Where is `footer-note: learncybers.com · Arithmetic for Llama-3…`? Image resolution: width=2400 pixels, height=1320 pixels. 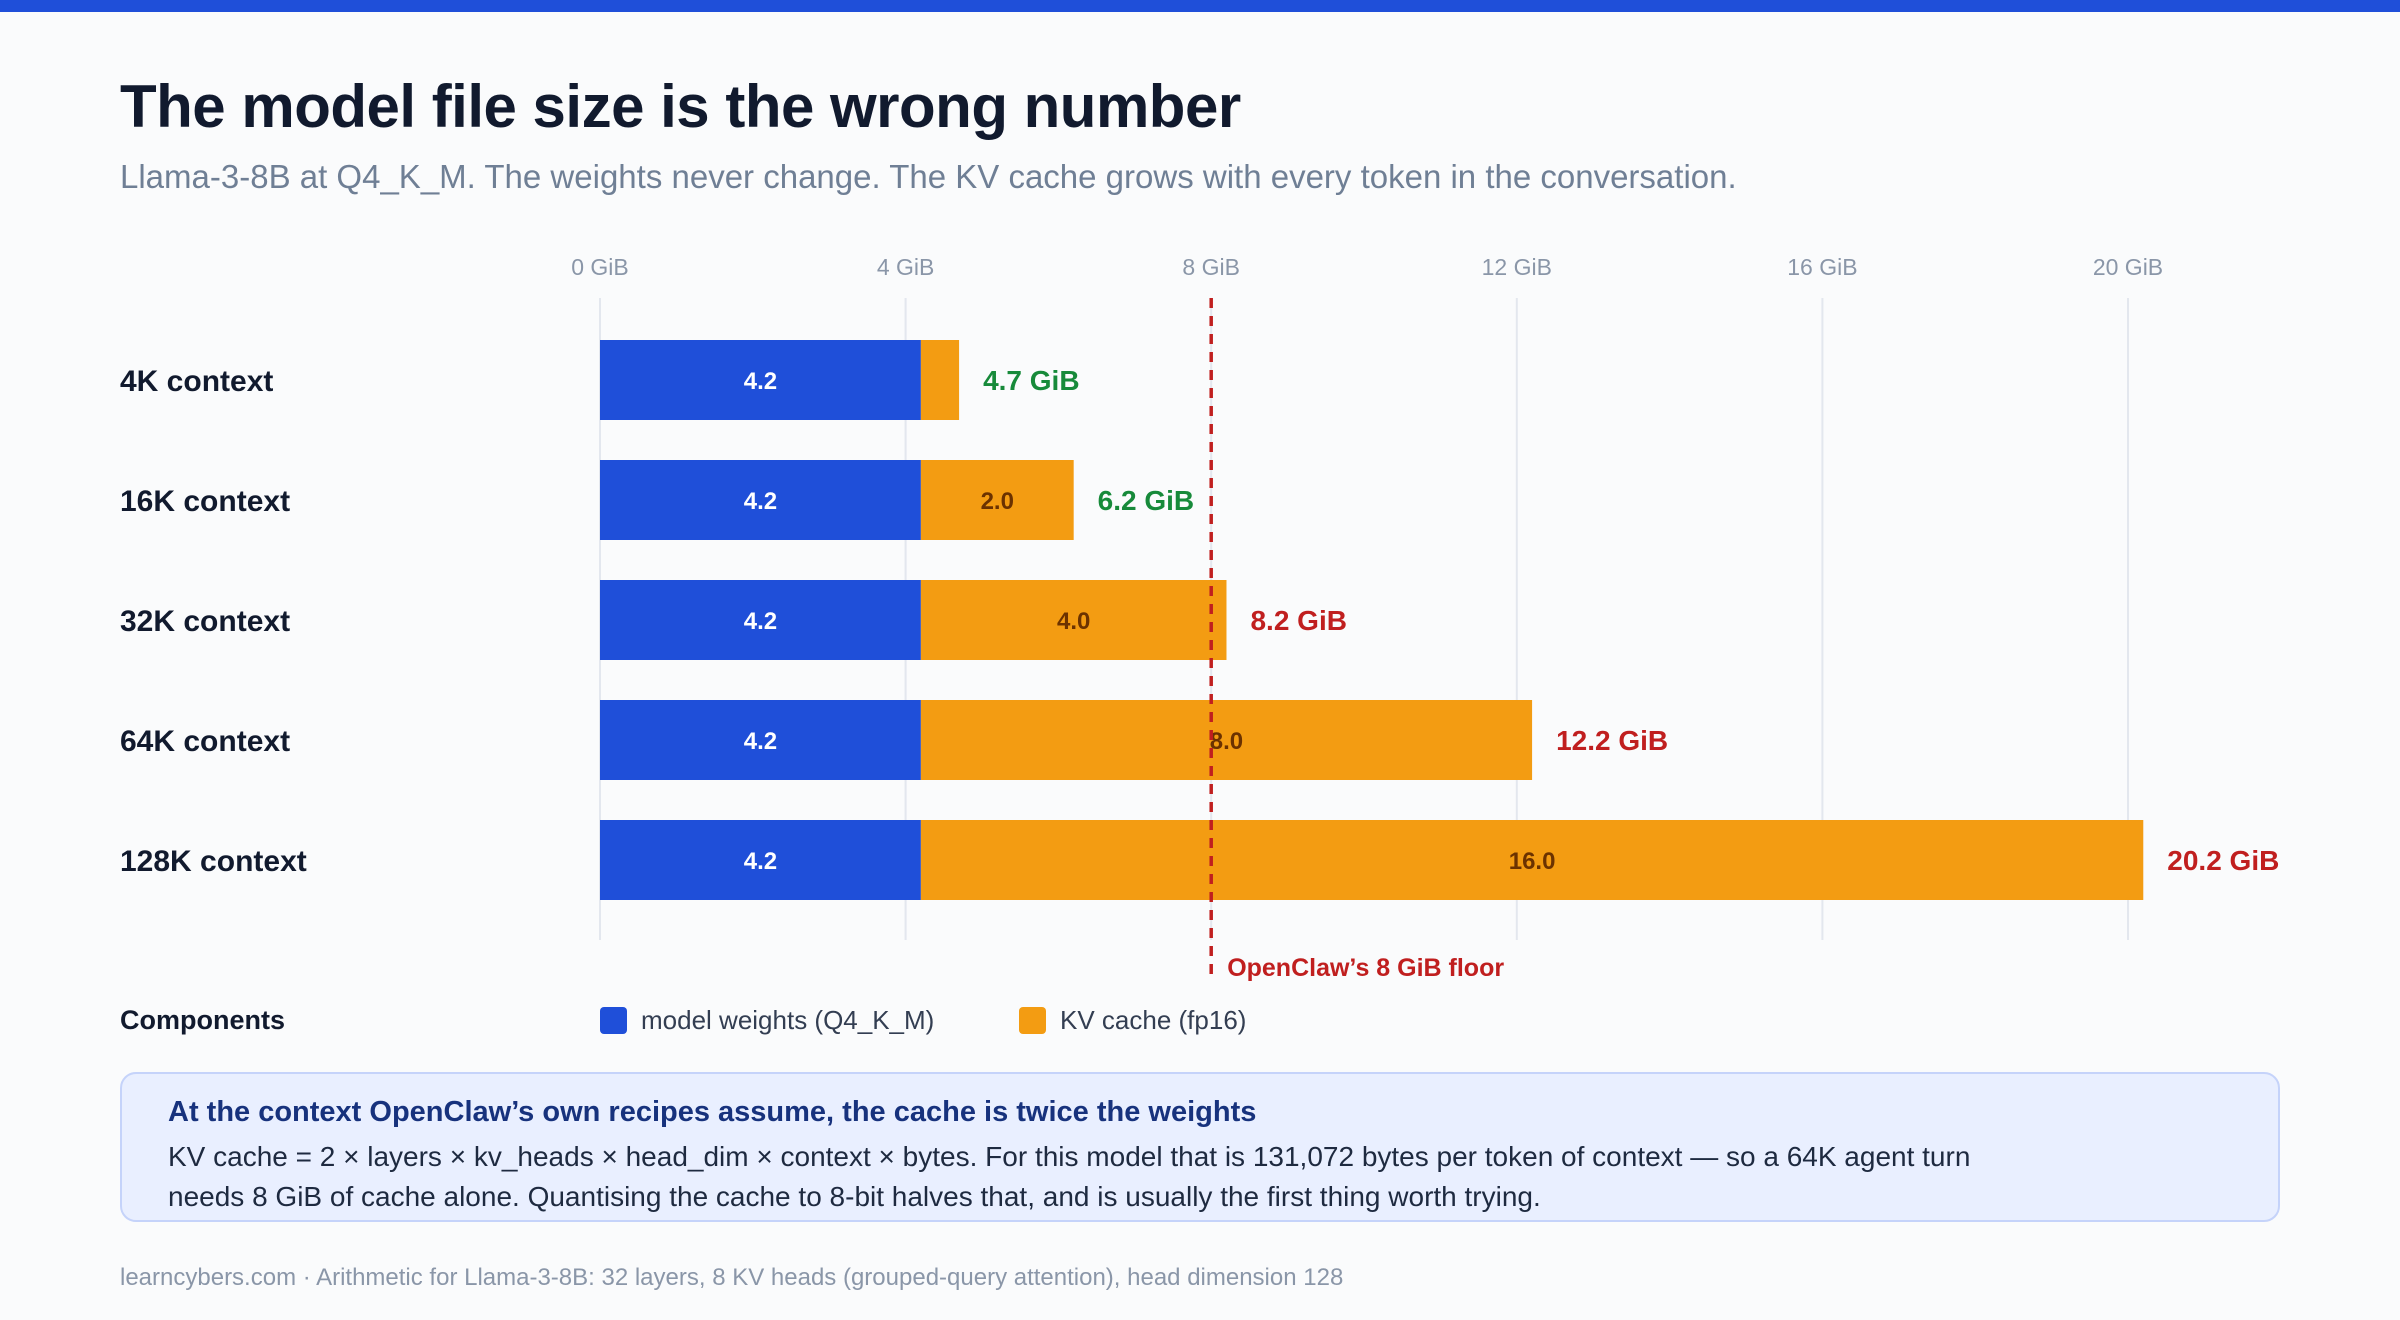
footer-note: learncybers.com · Arithmetic for Llama-3… is located at coordinates (732, 1277).